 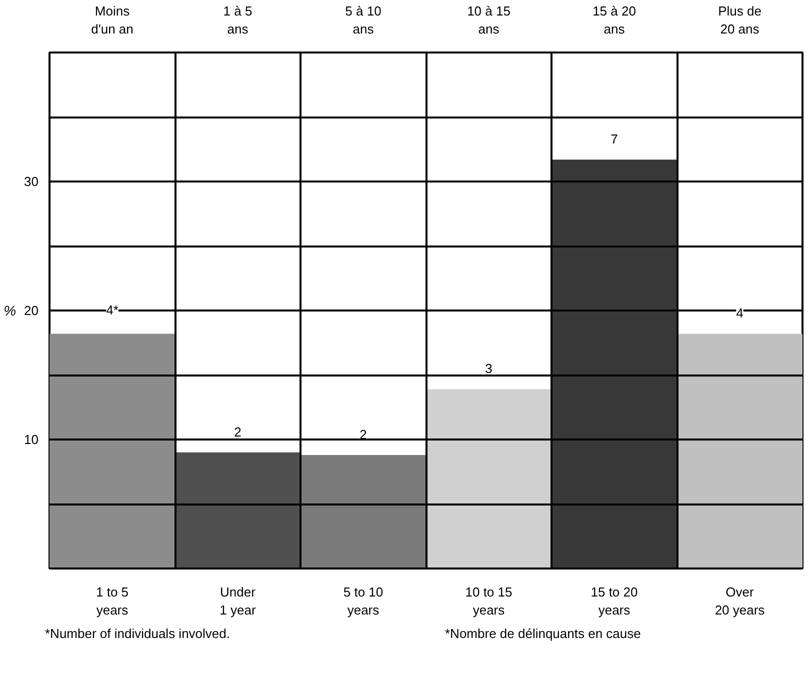 What do you see at coordinates (10, 310) in the screenshot?
I see `y-axis-title: %` at bounding box center [10, 310].